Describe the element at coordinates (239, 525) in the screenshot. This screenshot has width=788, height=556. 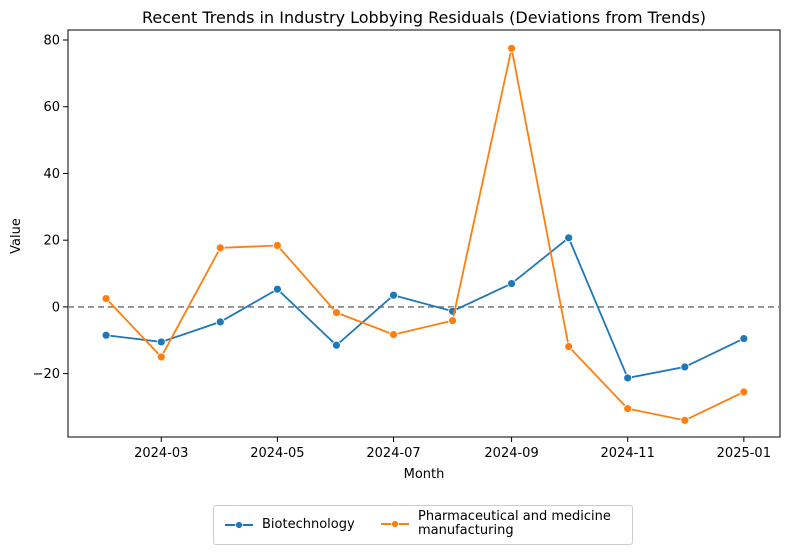
I see `biotechnology-line-marker-icon` at that location.